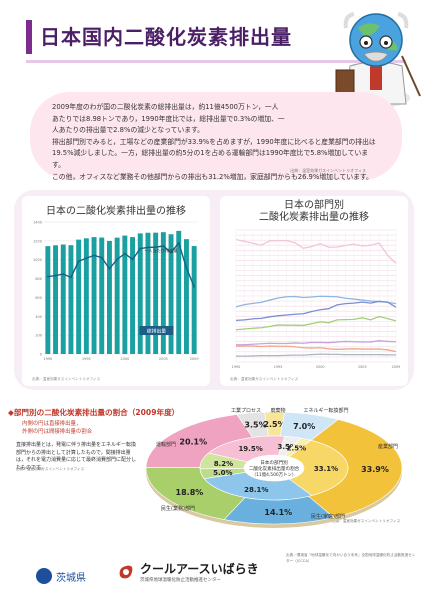 Image resolution: width=425 pixels, height=600 pixels. Describe the element at coordinates (304, 426) in the screenshot. I see `outer-slice-label: 7.0%` at that location.